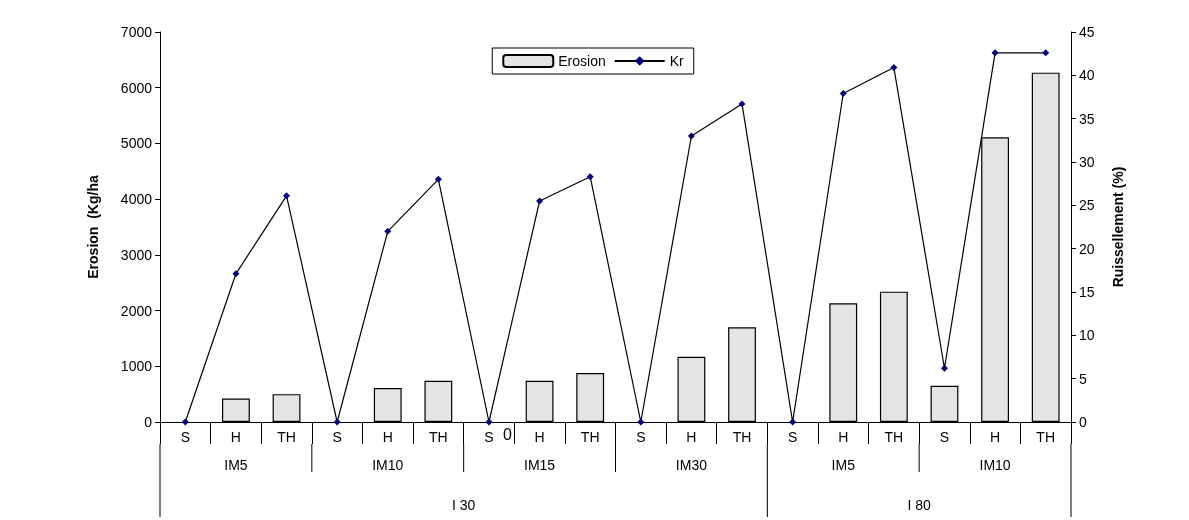 Image resolution: width=1189 pixels, height=520 pixels. I want to click on y-tick-label: 6000, so click(136, 87).